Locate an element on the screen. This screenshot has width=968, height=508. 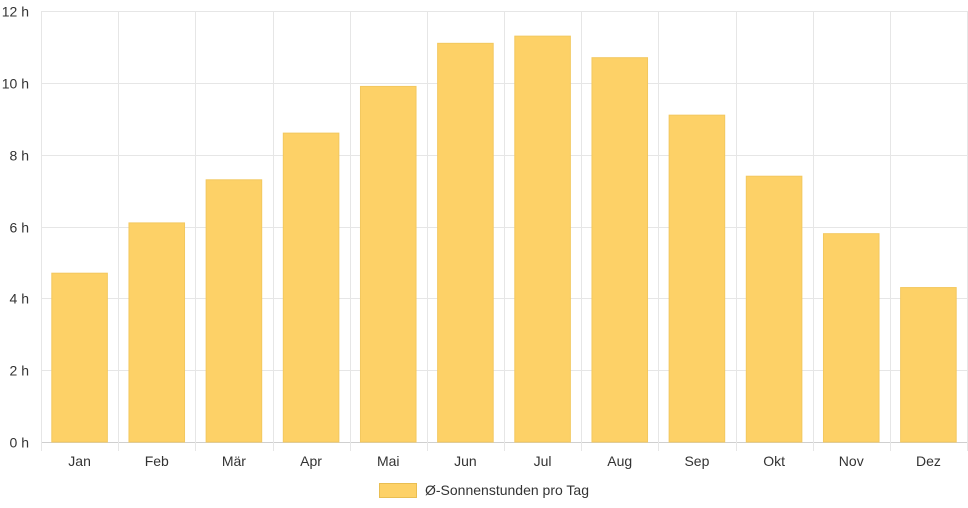
x-tick-label: Dez is located at coordinates (928, 461).